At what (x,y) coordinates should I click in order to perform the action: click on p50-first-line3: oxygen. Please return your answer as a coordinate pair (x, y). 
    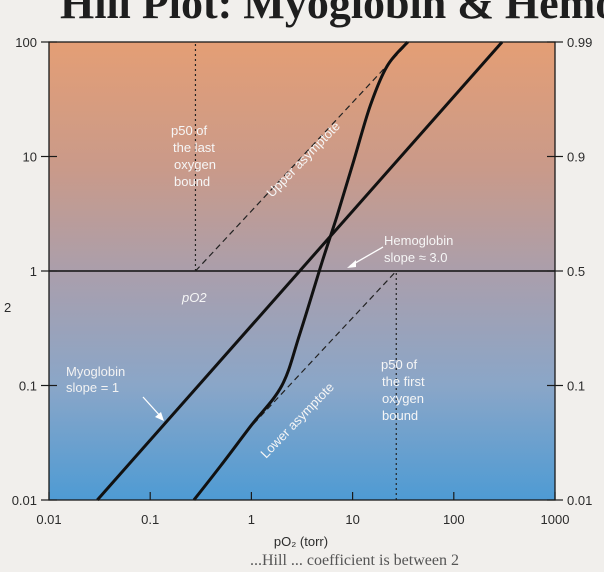
    Looking at the image, I should click on (403, 398).